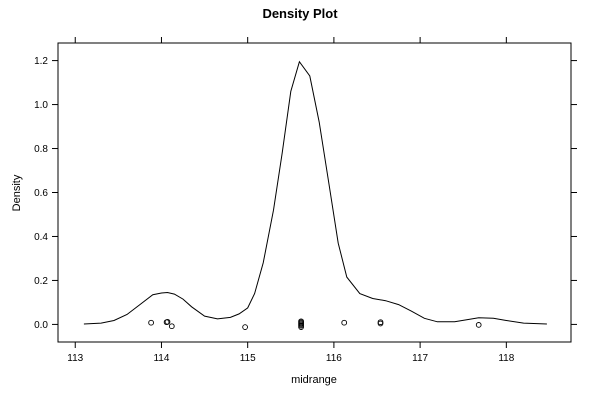 Image resolution: width=599 pixels, height=400 pixels. Describe the element at coordinates (41, 281) in the screenshot. I see `y-tick-label: 0.2` at that location.